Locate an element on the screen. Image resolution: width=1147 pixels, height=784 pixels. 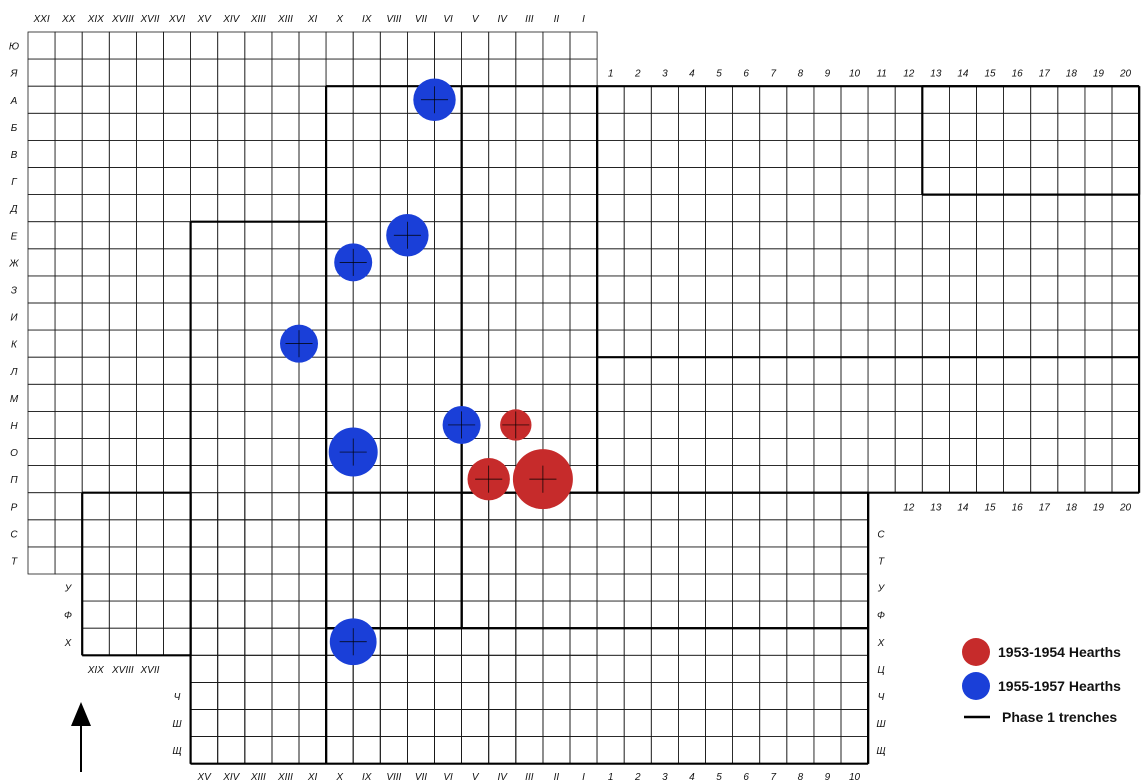
row-label-left: Ж is located at coordinates (13, 263).